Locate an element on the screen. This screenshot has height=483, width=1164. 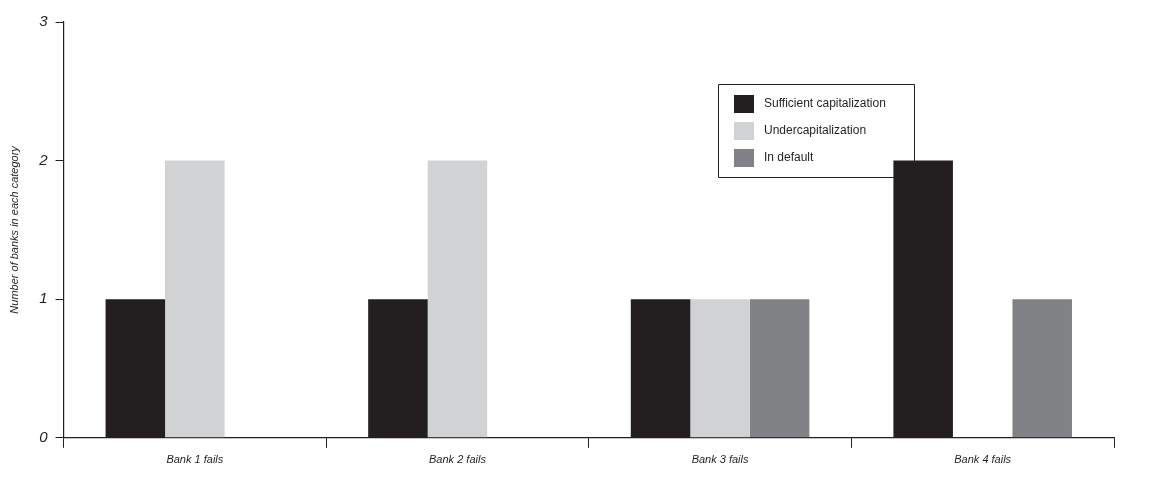
y-tick-label: 2 is located at coordinates (43, 159).